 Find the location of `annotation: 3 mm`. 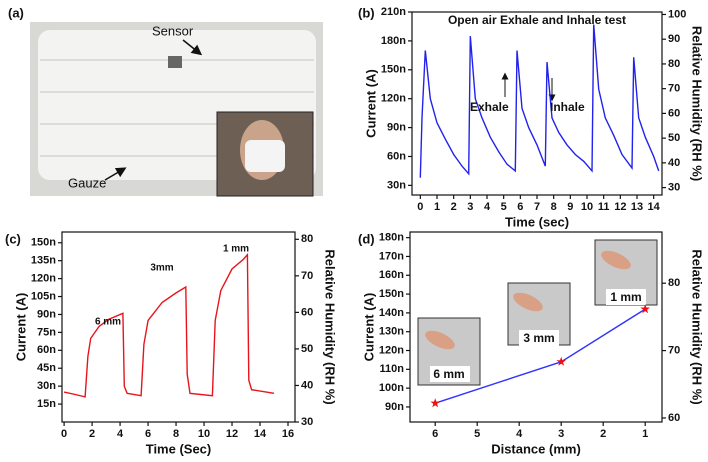

annotation: 3 mm is located at coordinates (538, 338).